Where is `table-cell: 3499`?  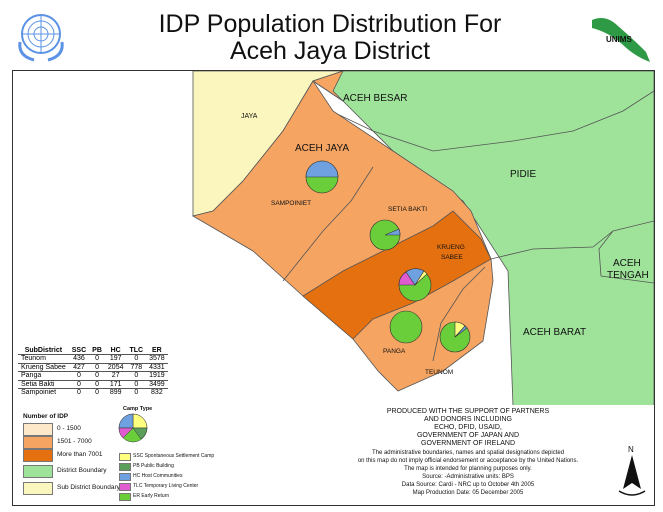 table-cell: 3499 is located at coordinates (157, 384).